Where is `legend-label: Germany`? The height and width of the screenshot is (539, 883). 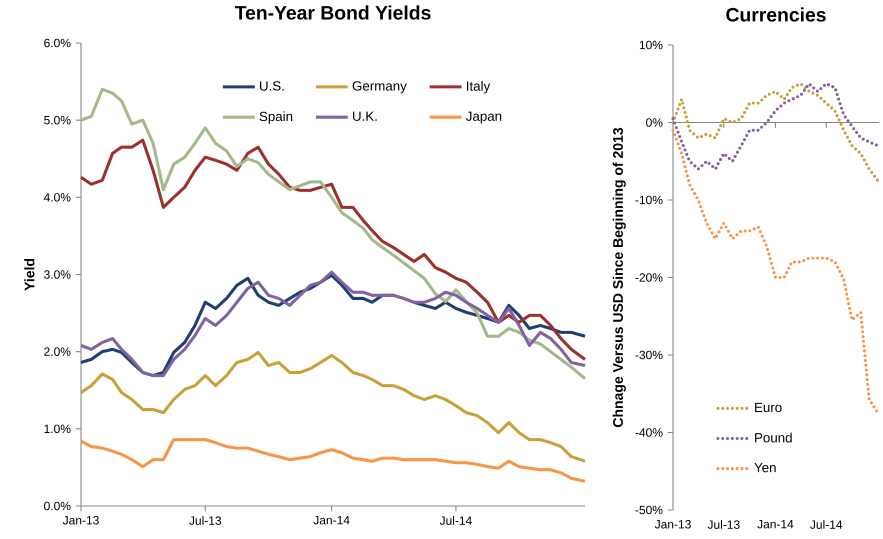
legend-label: Germany is located at coordinates (379, 87).